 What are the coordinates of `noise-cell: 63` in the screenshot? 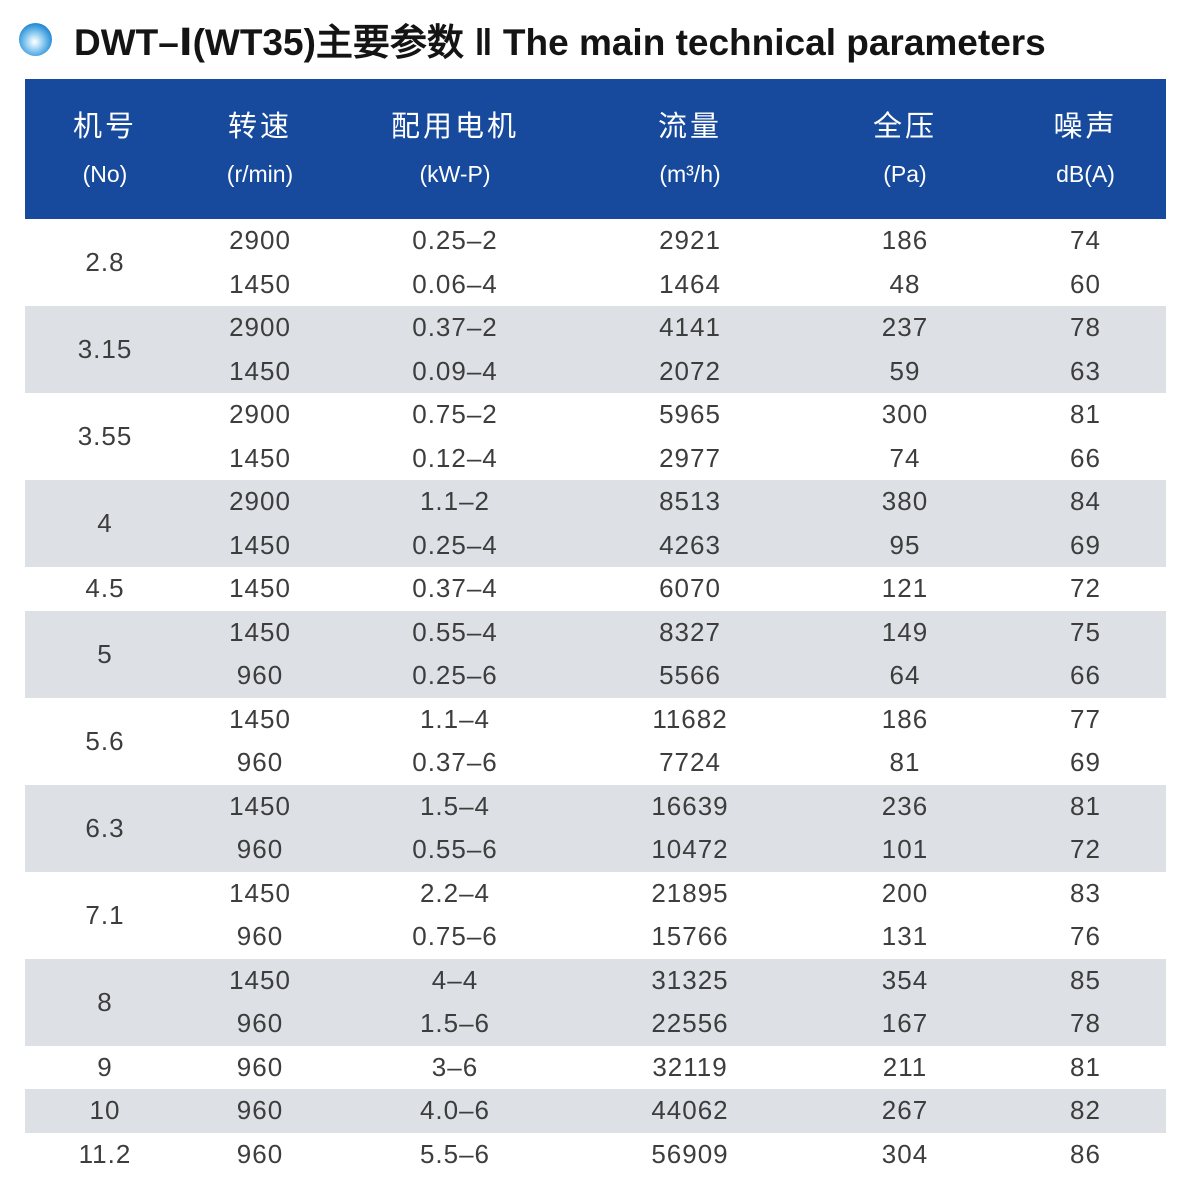 It's located at (1085, 371).